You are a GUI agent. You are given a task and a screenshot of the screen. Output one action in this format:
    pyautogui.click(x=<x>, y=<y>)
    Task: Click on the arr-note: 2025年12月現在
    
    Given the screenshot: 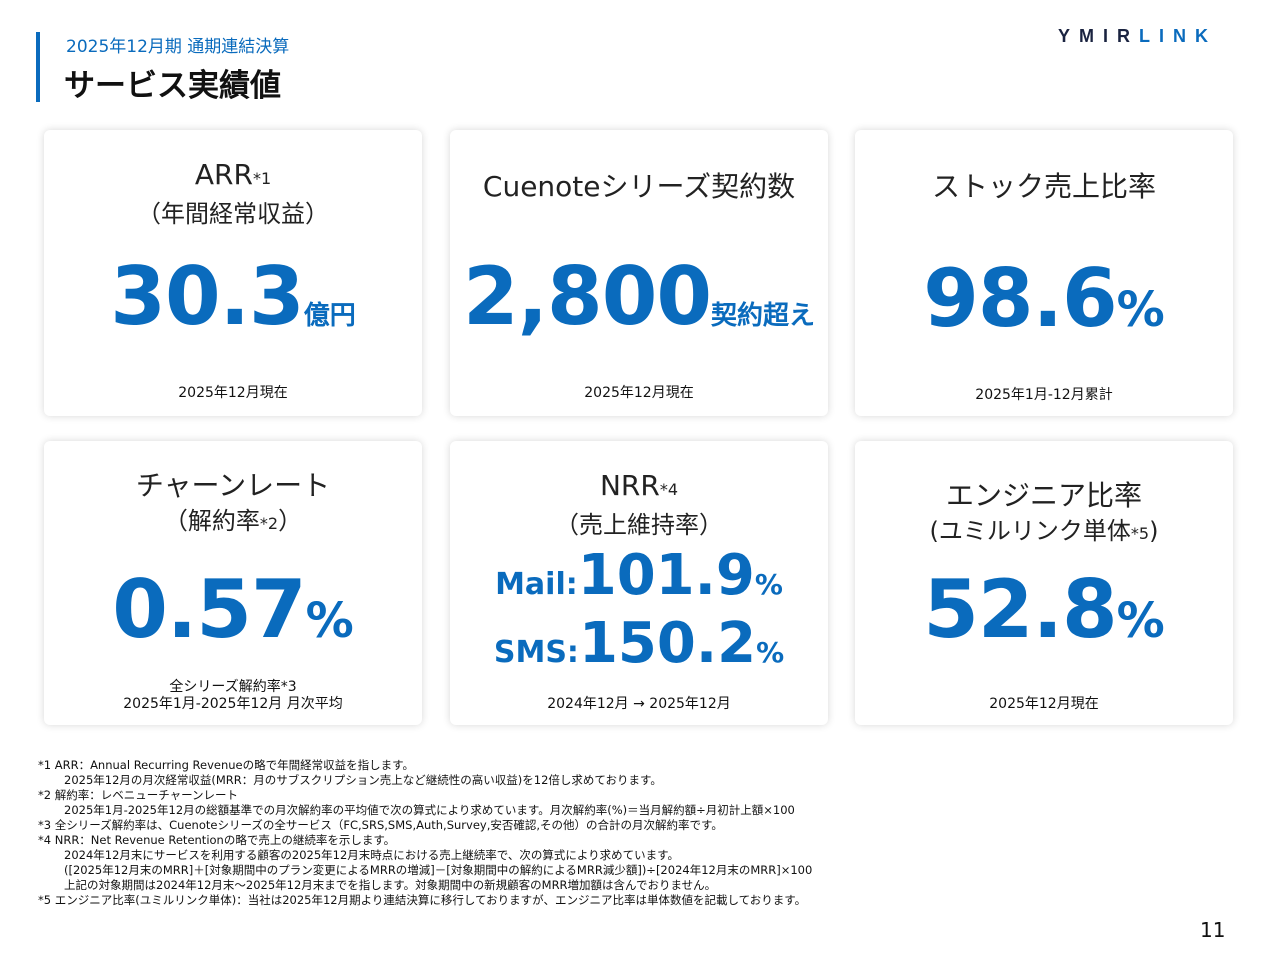 What is the action you would take?
    pyautogui.click(x=233, y=393)
    